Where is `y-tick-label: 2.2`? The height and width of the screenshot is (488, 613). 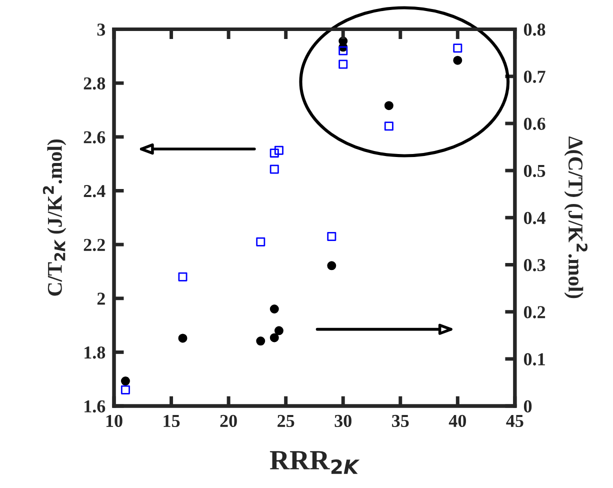
y-tick-label: 2.2 is located at coordinates (94, 245).